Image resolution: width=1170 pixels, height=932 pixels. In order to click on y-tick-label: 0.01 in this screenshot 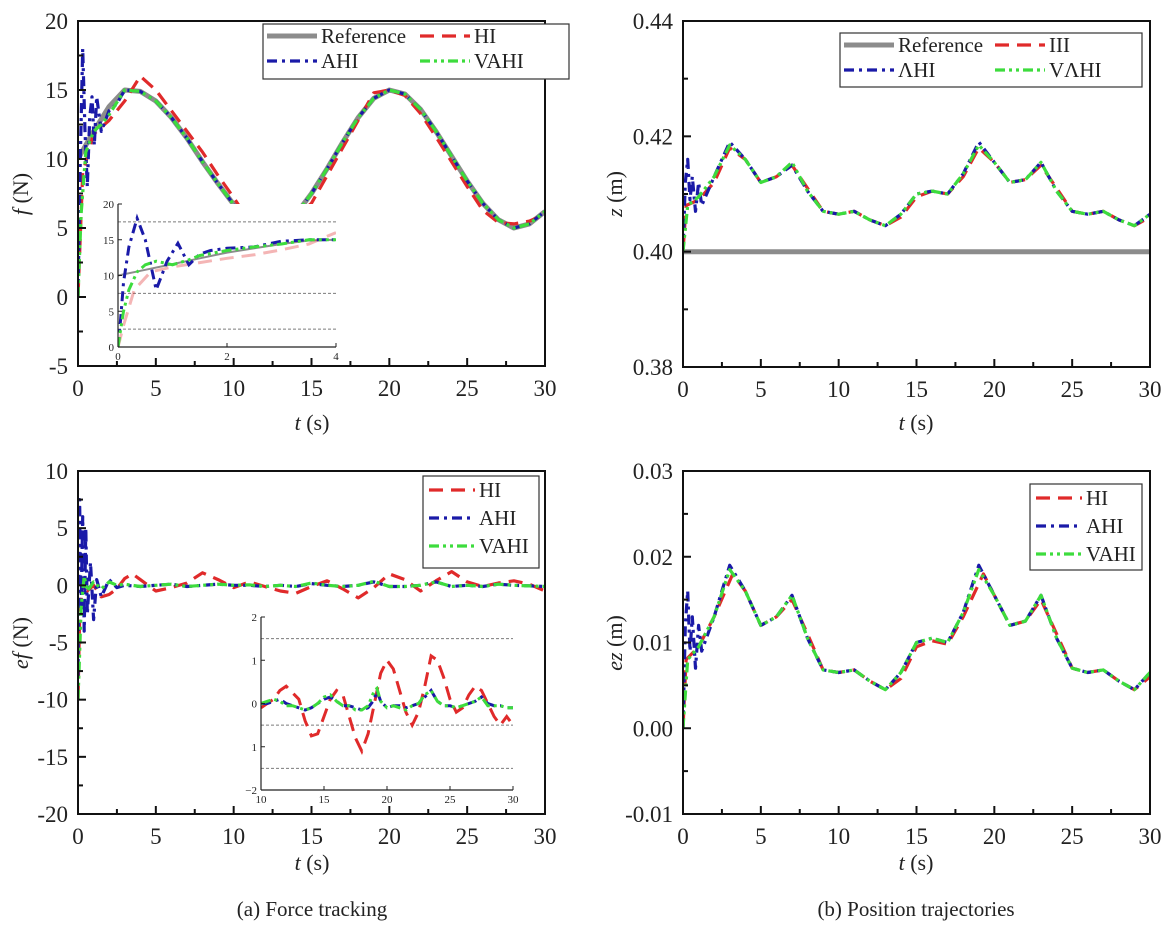, I will do `click(653, 643)`.